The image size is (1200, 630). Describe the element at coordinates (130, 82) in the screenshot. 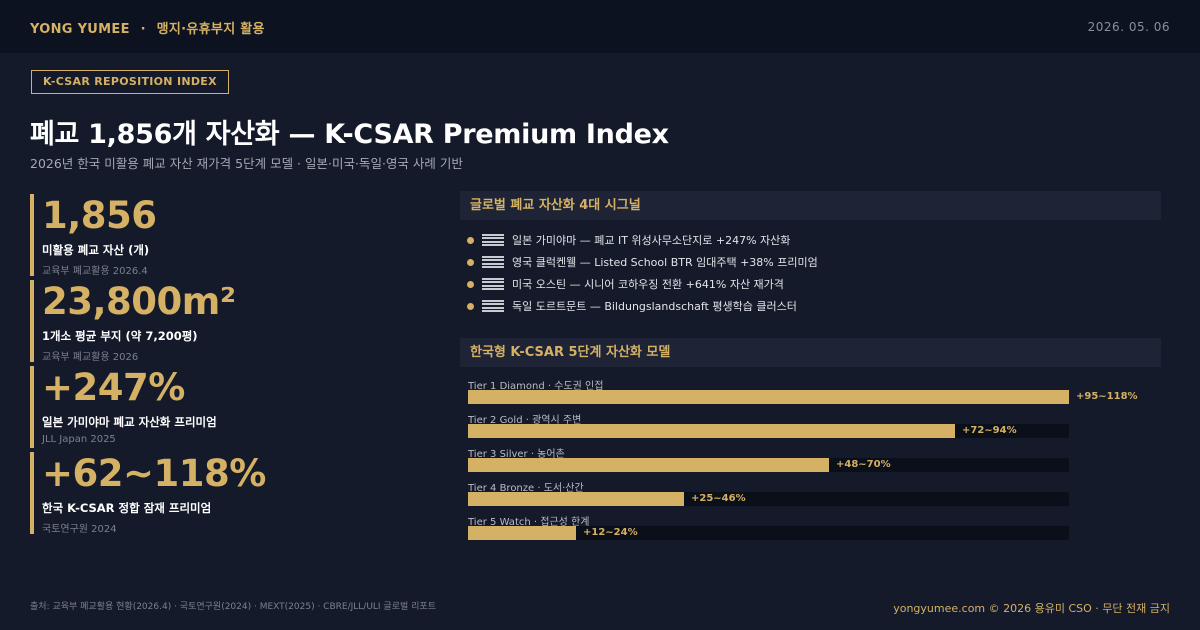

I see `index-tag: K-CSAR REPOSITION INDEX` at that location.